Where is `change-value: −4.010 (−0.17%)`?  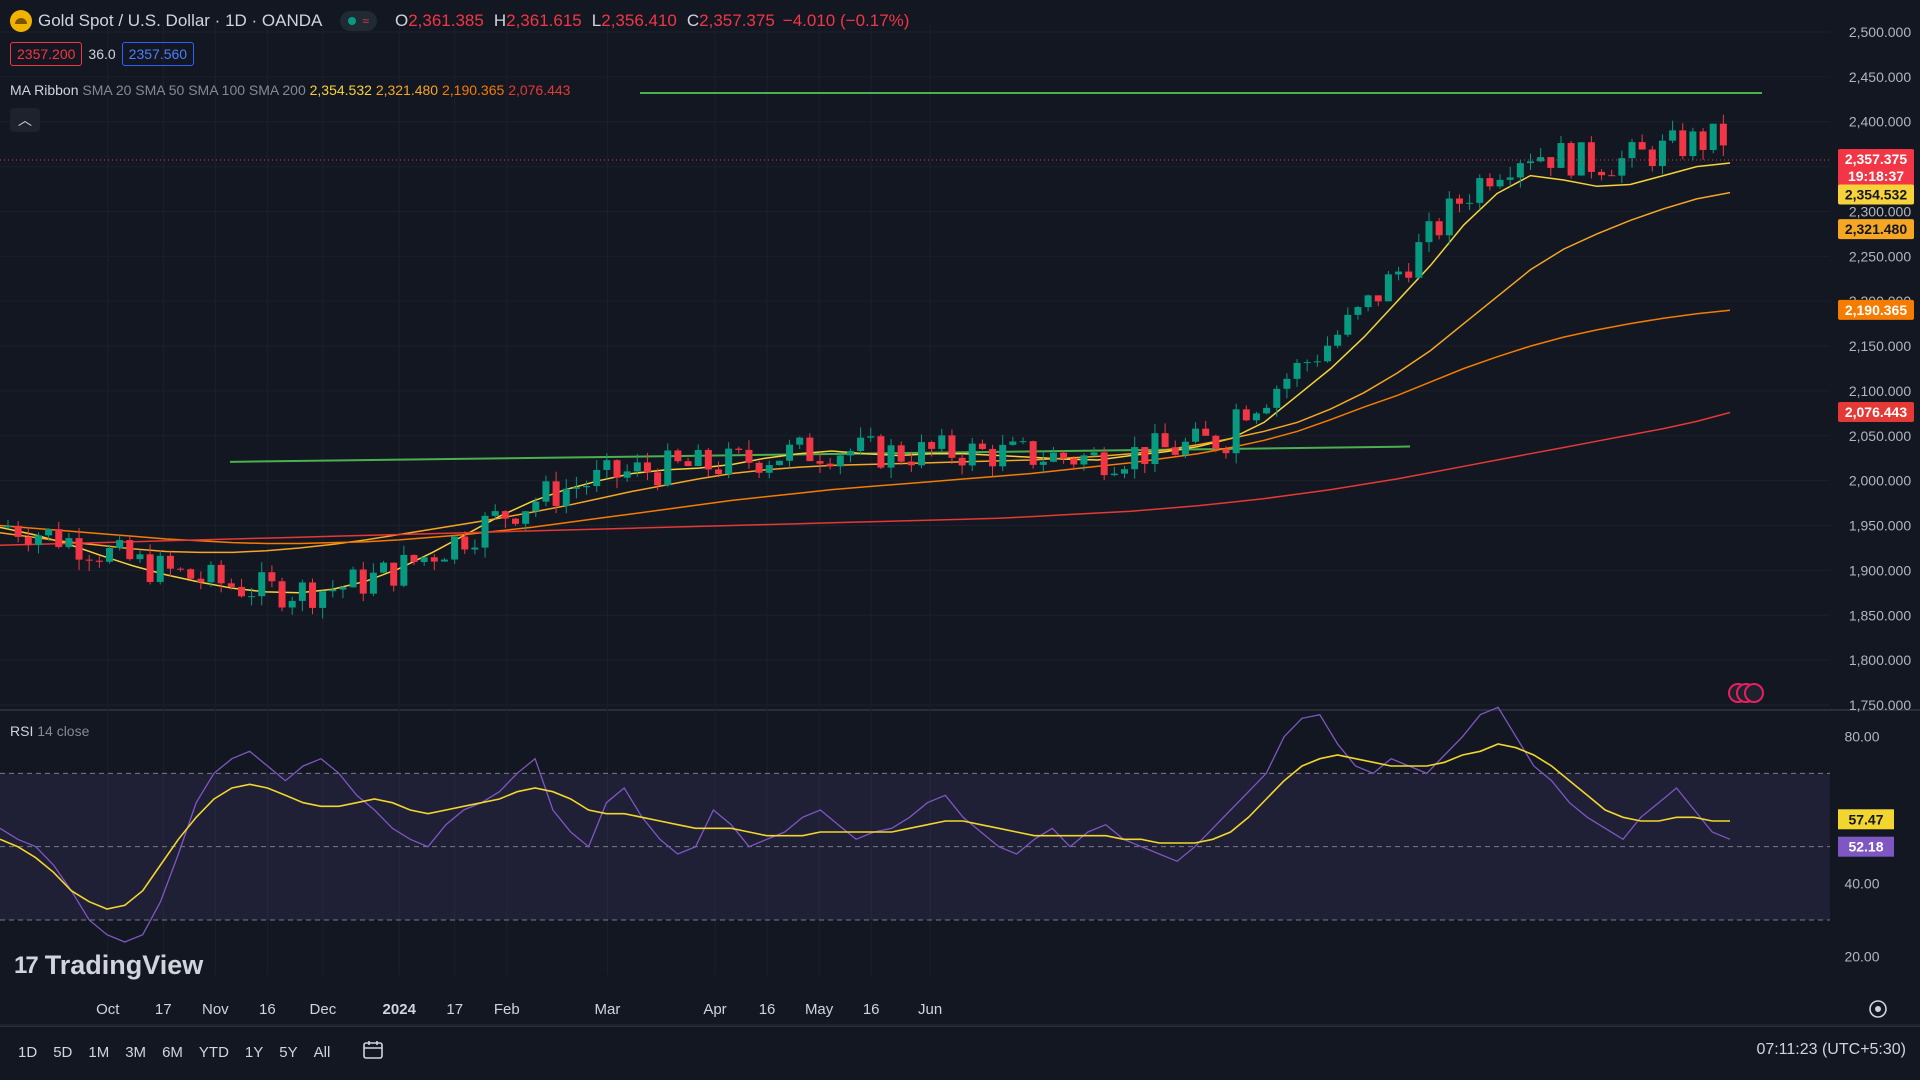 change-value: −4.010 (−0.17%) is located at coordinates (846, 20).